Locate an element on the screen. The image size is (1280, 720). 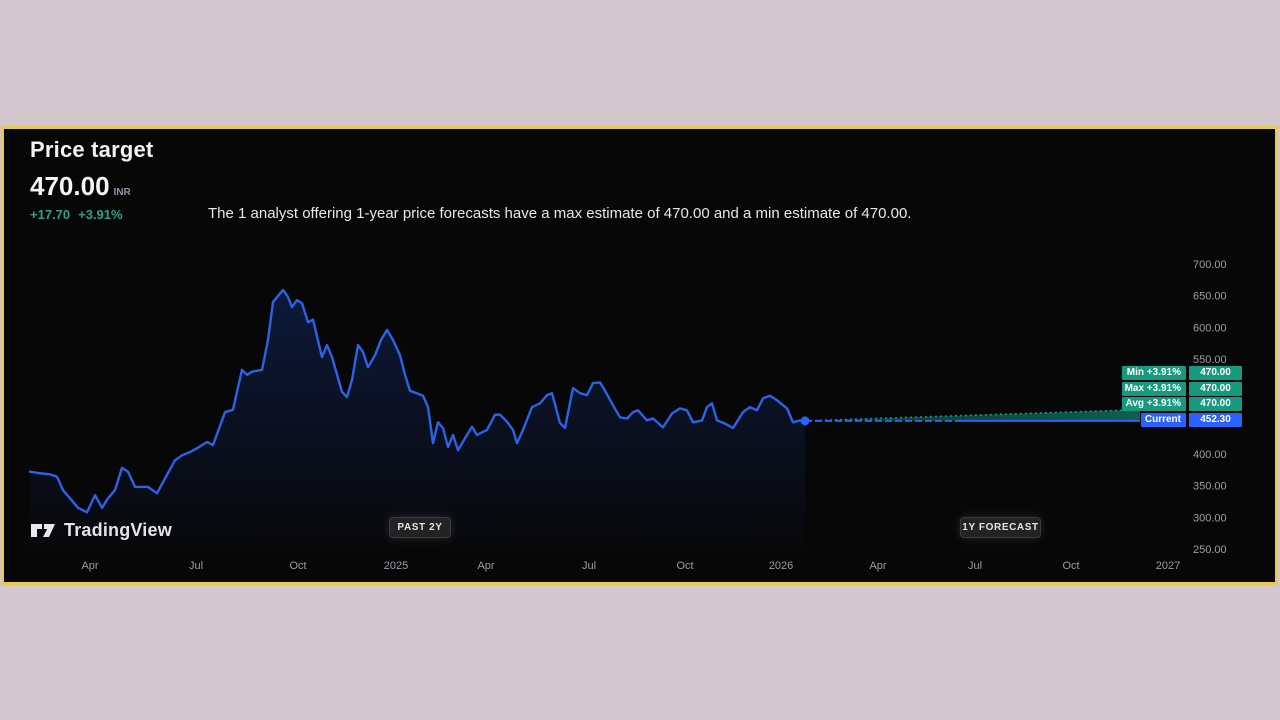
page-title: Price target is located at coordinates (92, 149).